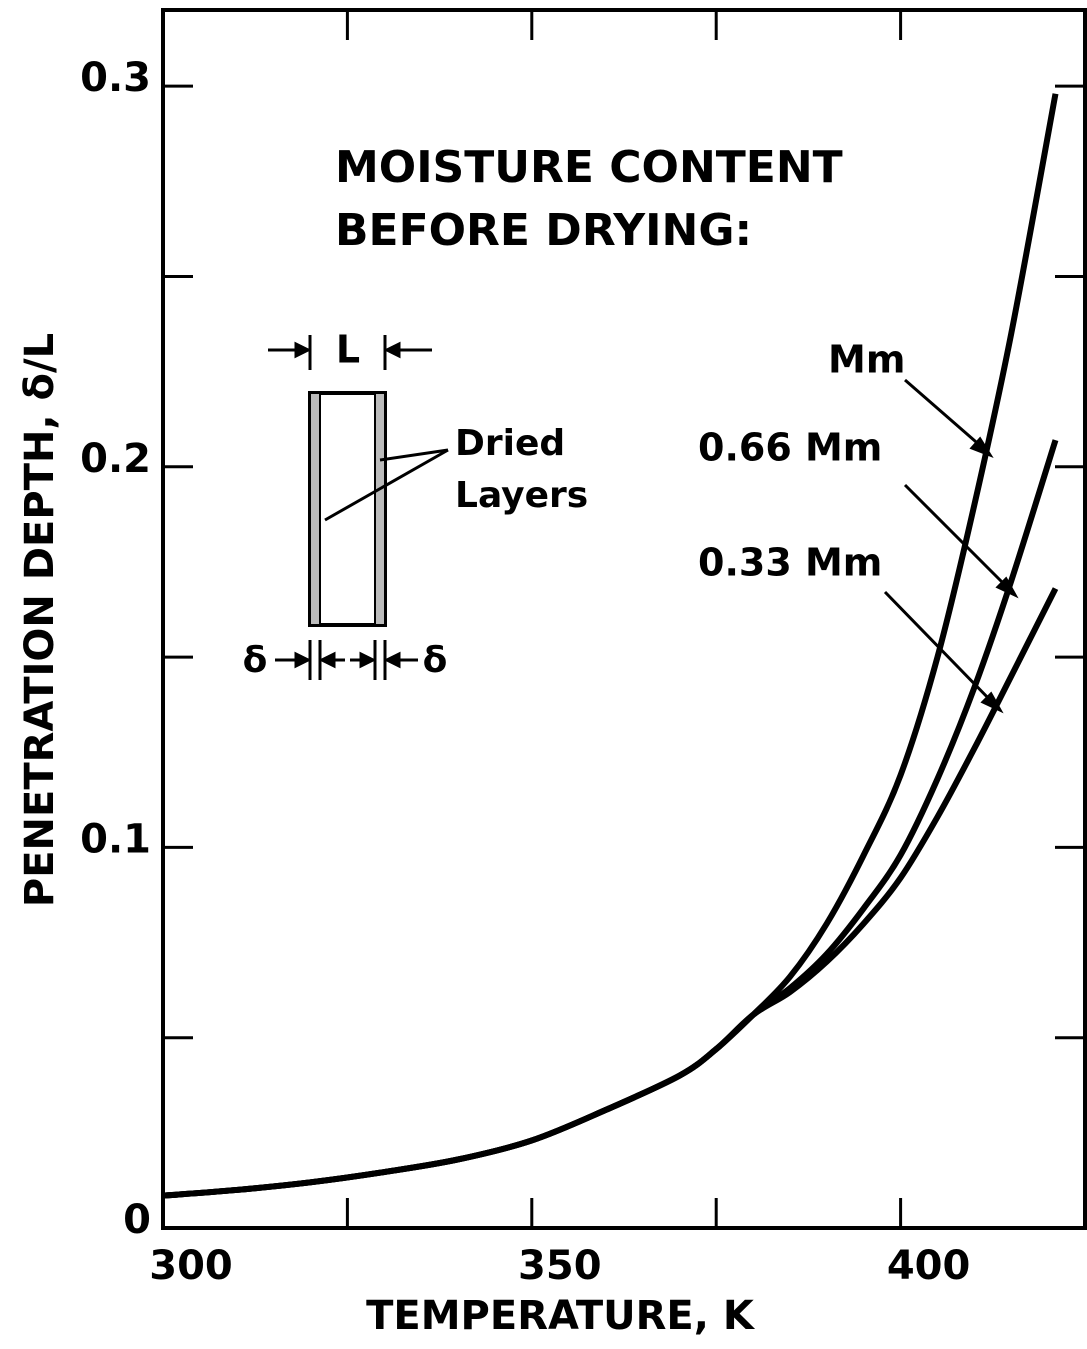 This screenshot has width=1087, height=1349. What do you see at coordinates (115, 459) in the screenshot?
I see `y-tick-label: 0.2` at bounding box center [115, 459].